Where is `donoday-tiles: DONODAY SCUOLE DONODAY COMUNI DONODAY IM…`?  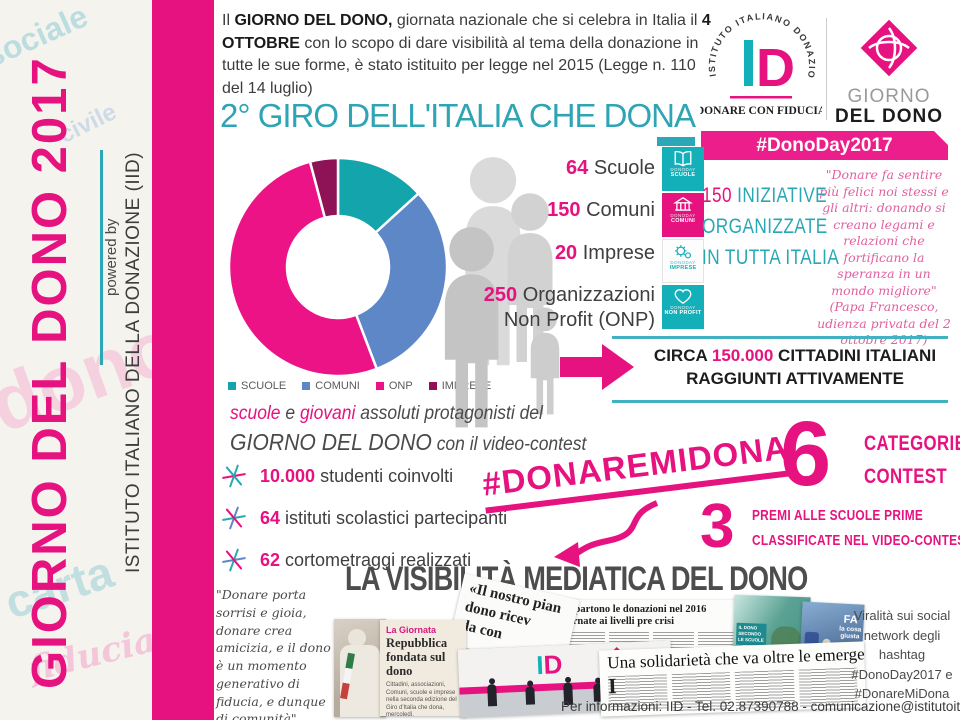 donoday-tiles: DONODAY SCUOLE DONODAY COMUNI DONODAY IM… is located at coordinates (683, 239).